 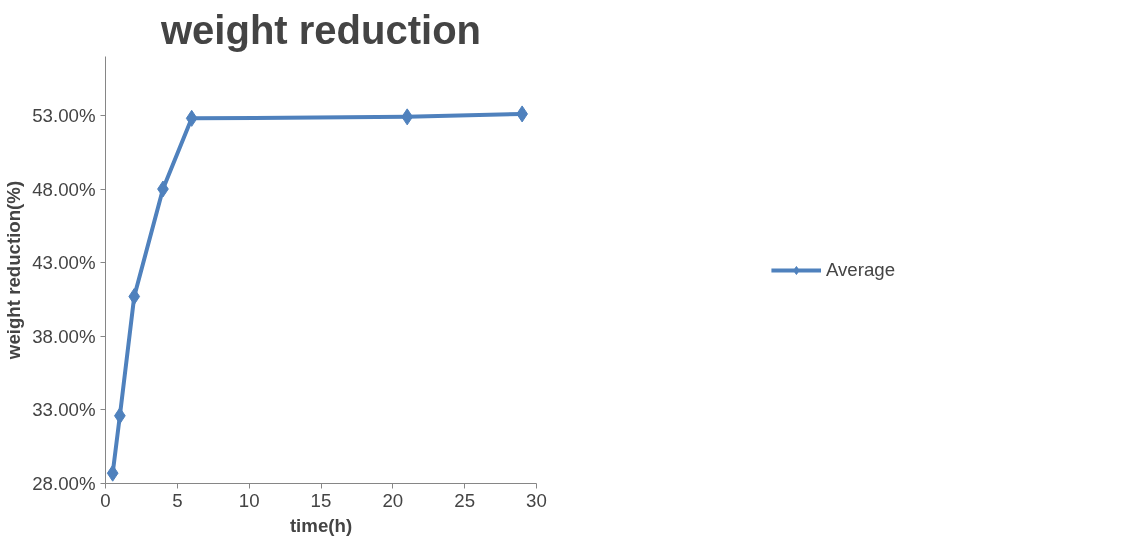 What do you see at coordinates (64, 483) in the screenshot?
I see `y-tick-label: 28.00%` at bounding box center [64, 483].